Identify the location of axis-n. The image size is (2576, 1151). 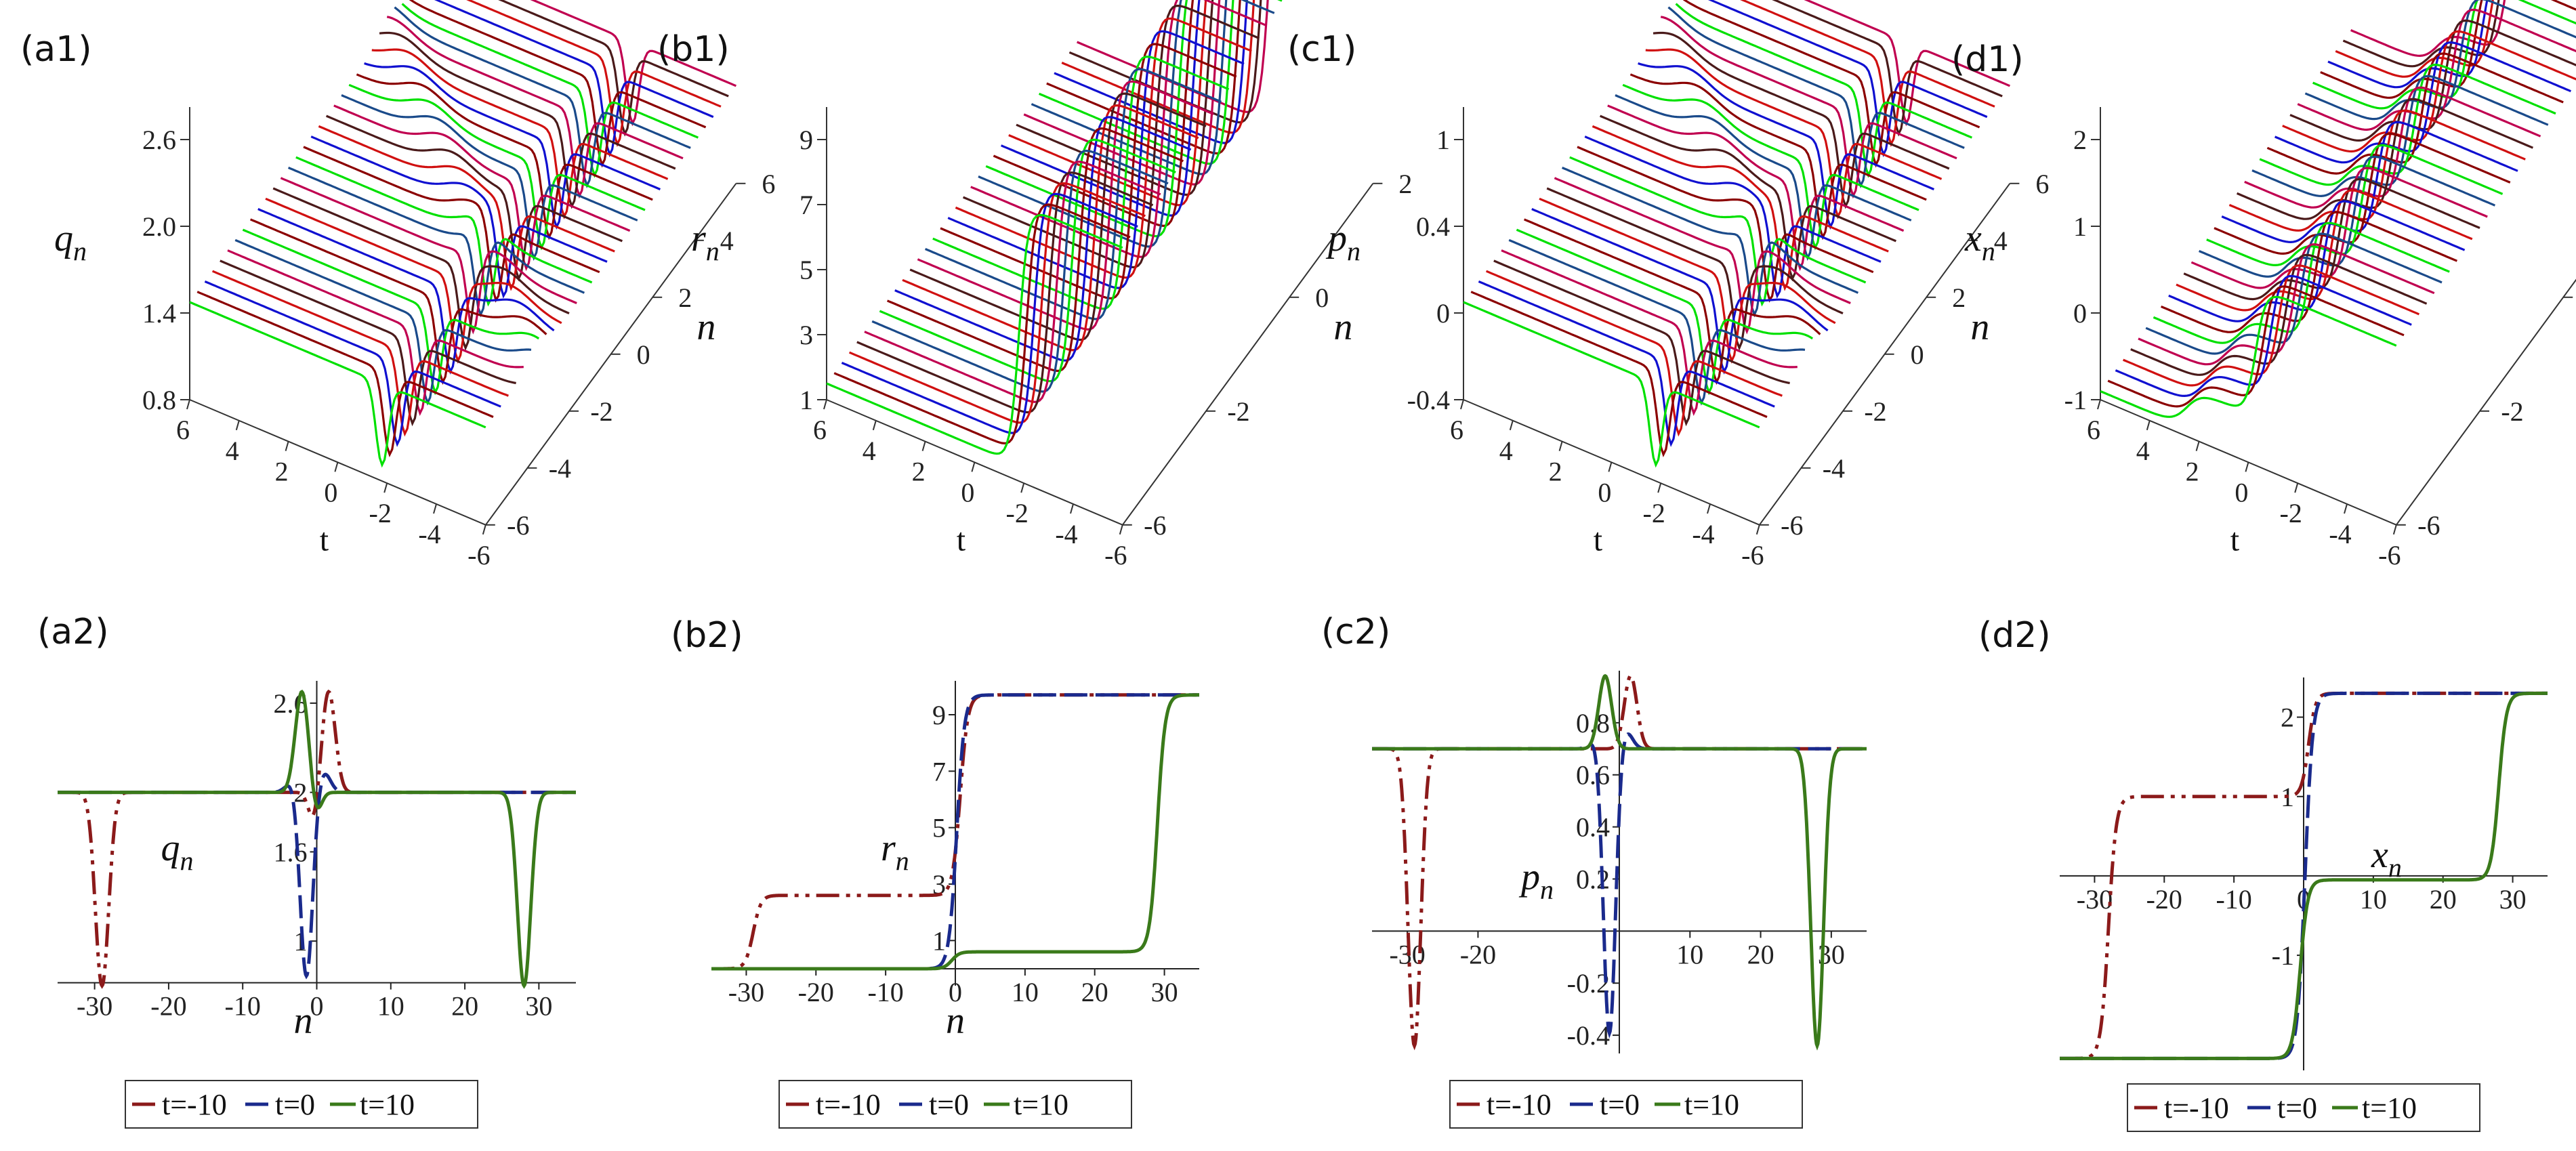
(1247, 354).